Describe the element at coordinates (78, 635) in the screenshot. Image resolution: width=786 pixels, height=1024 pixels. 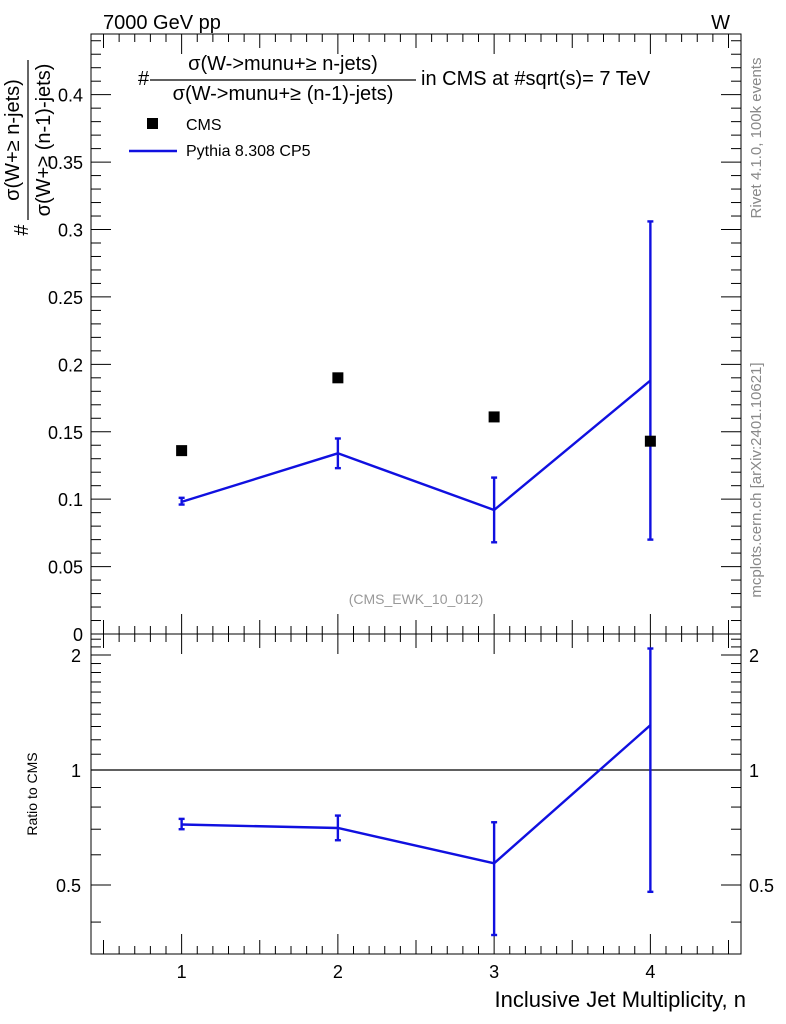
I see `main-y-tick-label: 0` at that location.